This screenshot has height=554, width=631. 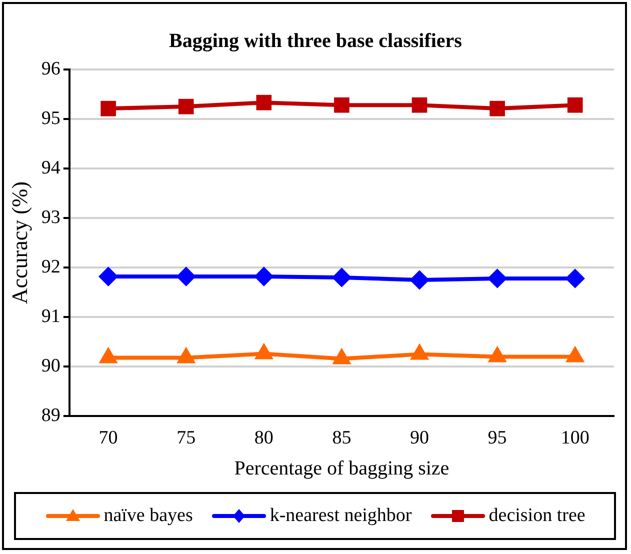 I want to click on legend-label: naïve bayes, so click(x=148, y=516).